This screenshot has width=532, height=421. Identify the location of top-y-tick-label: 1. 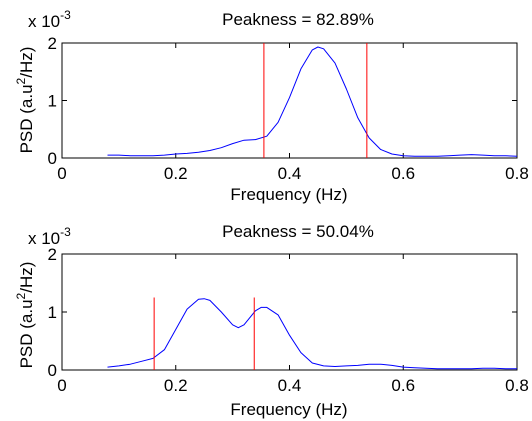
(52, 101).